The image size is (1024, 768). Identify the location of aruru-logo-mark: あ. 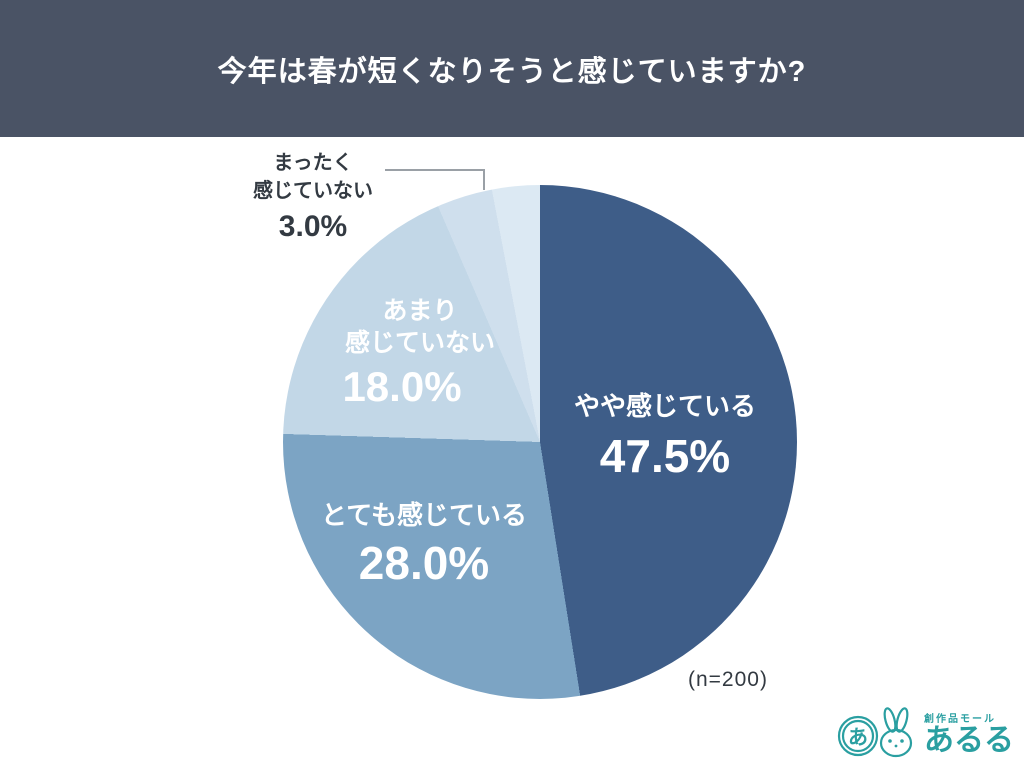
(875, 732).